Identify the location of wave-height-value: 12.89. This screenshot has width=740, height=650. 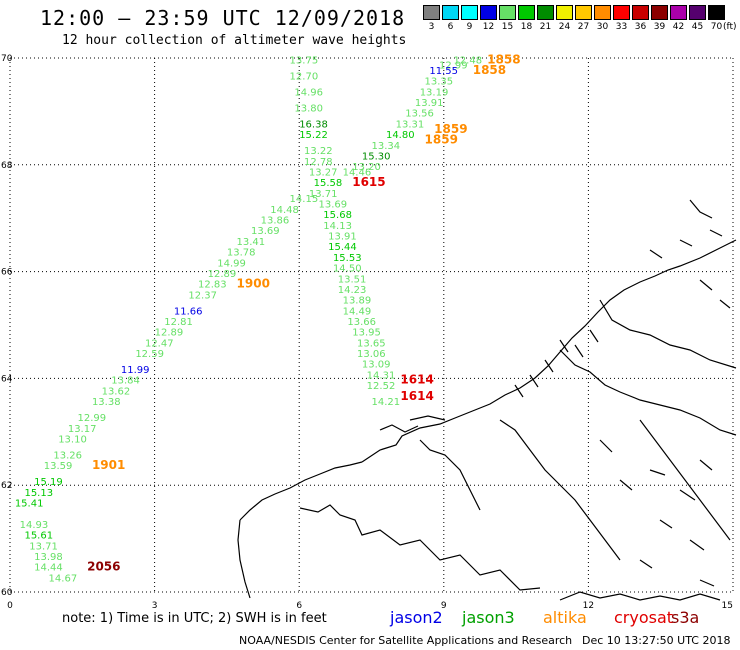
(222, 274).